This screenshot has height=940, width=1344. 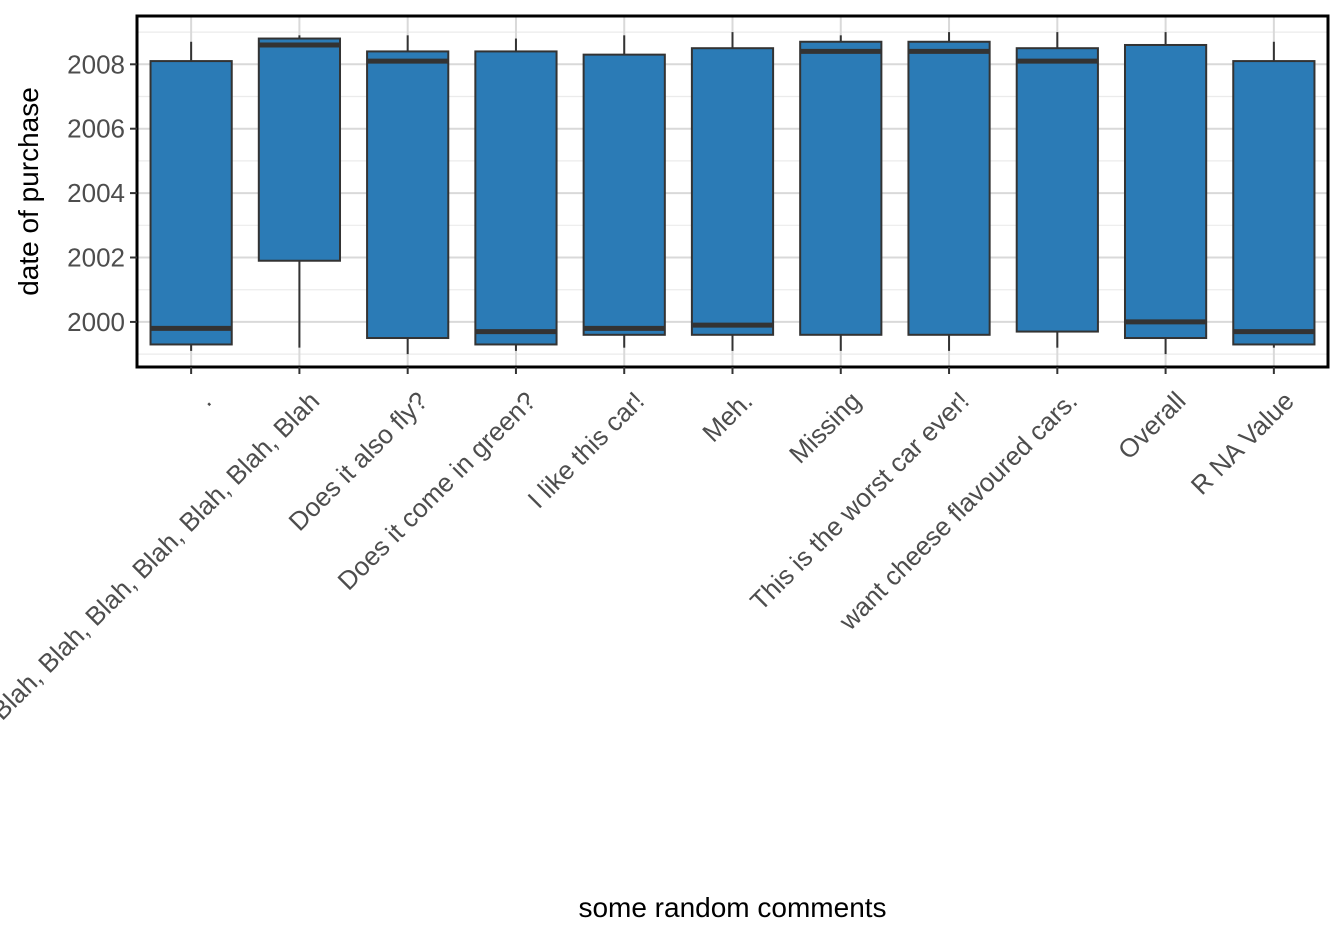 What do you see at coordinates (96, 193) in the screenshot?
I see `y-tick-label: 2004` at bounding box center [96, 193].